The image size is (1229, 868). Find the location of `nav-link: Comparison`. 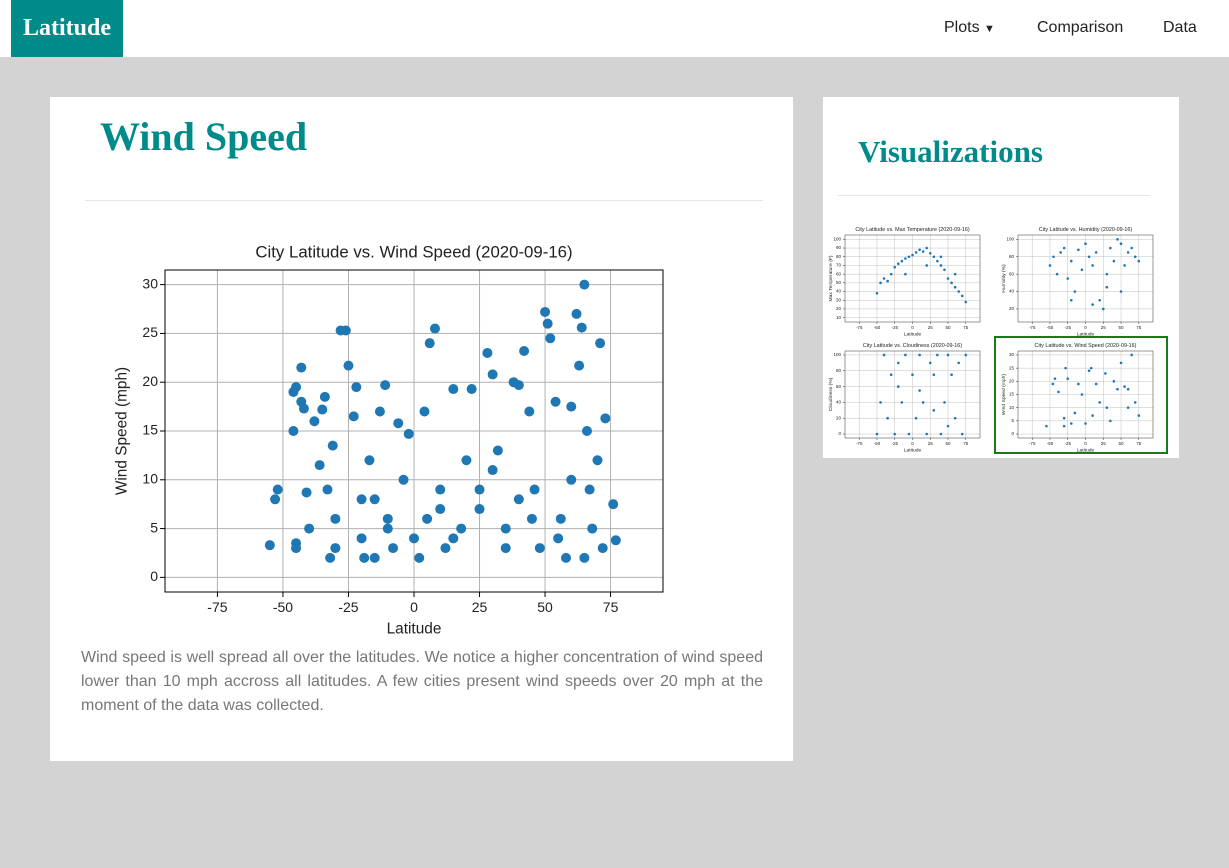

nav-link: Comparison is located at coordinates (1080, 27).